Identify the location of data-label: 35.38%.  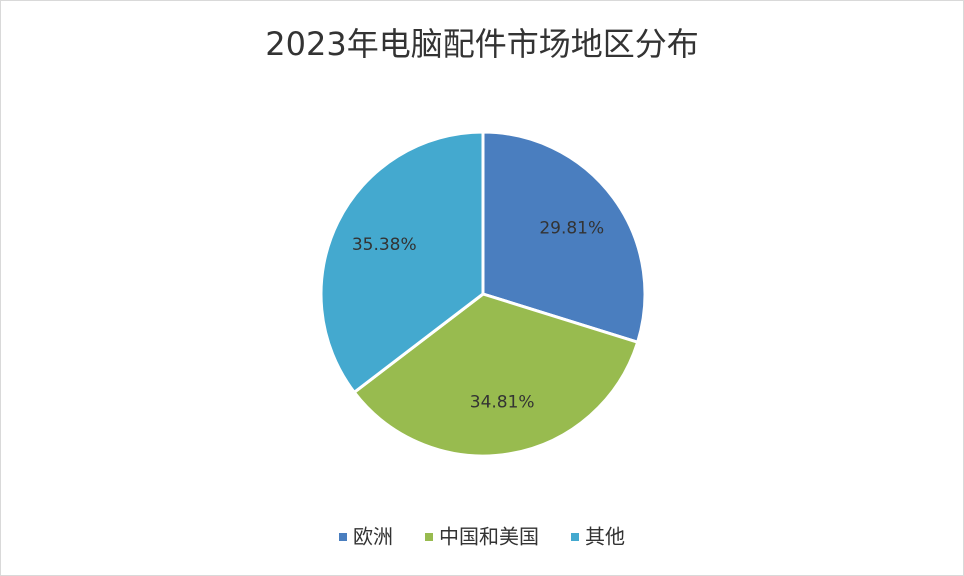
(384, 245).